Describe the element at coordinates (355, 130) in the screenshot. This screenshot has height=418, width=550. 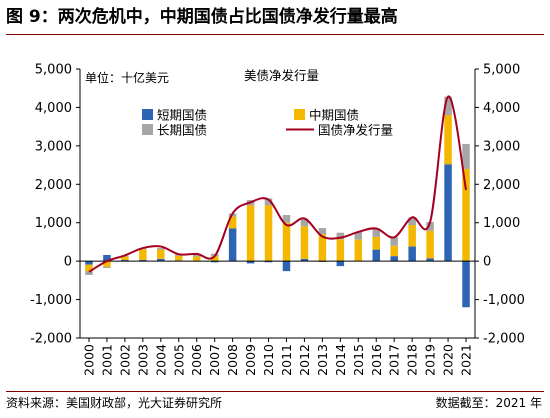
I see `legend-label-国债净发行量: 国债净发行量` at that location.